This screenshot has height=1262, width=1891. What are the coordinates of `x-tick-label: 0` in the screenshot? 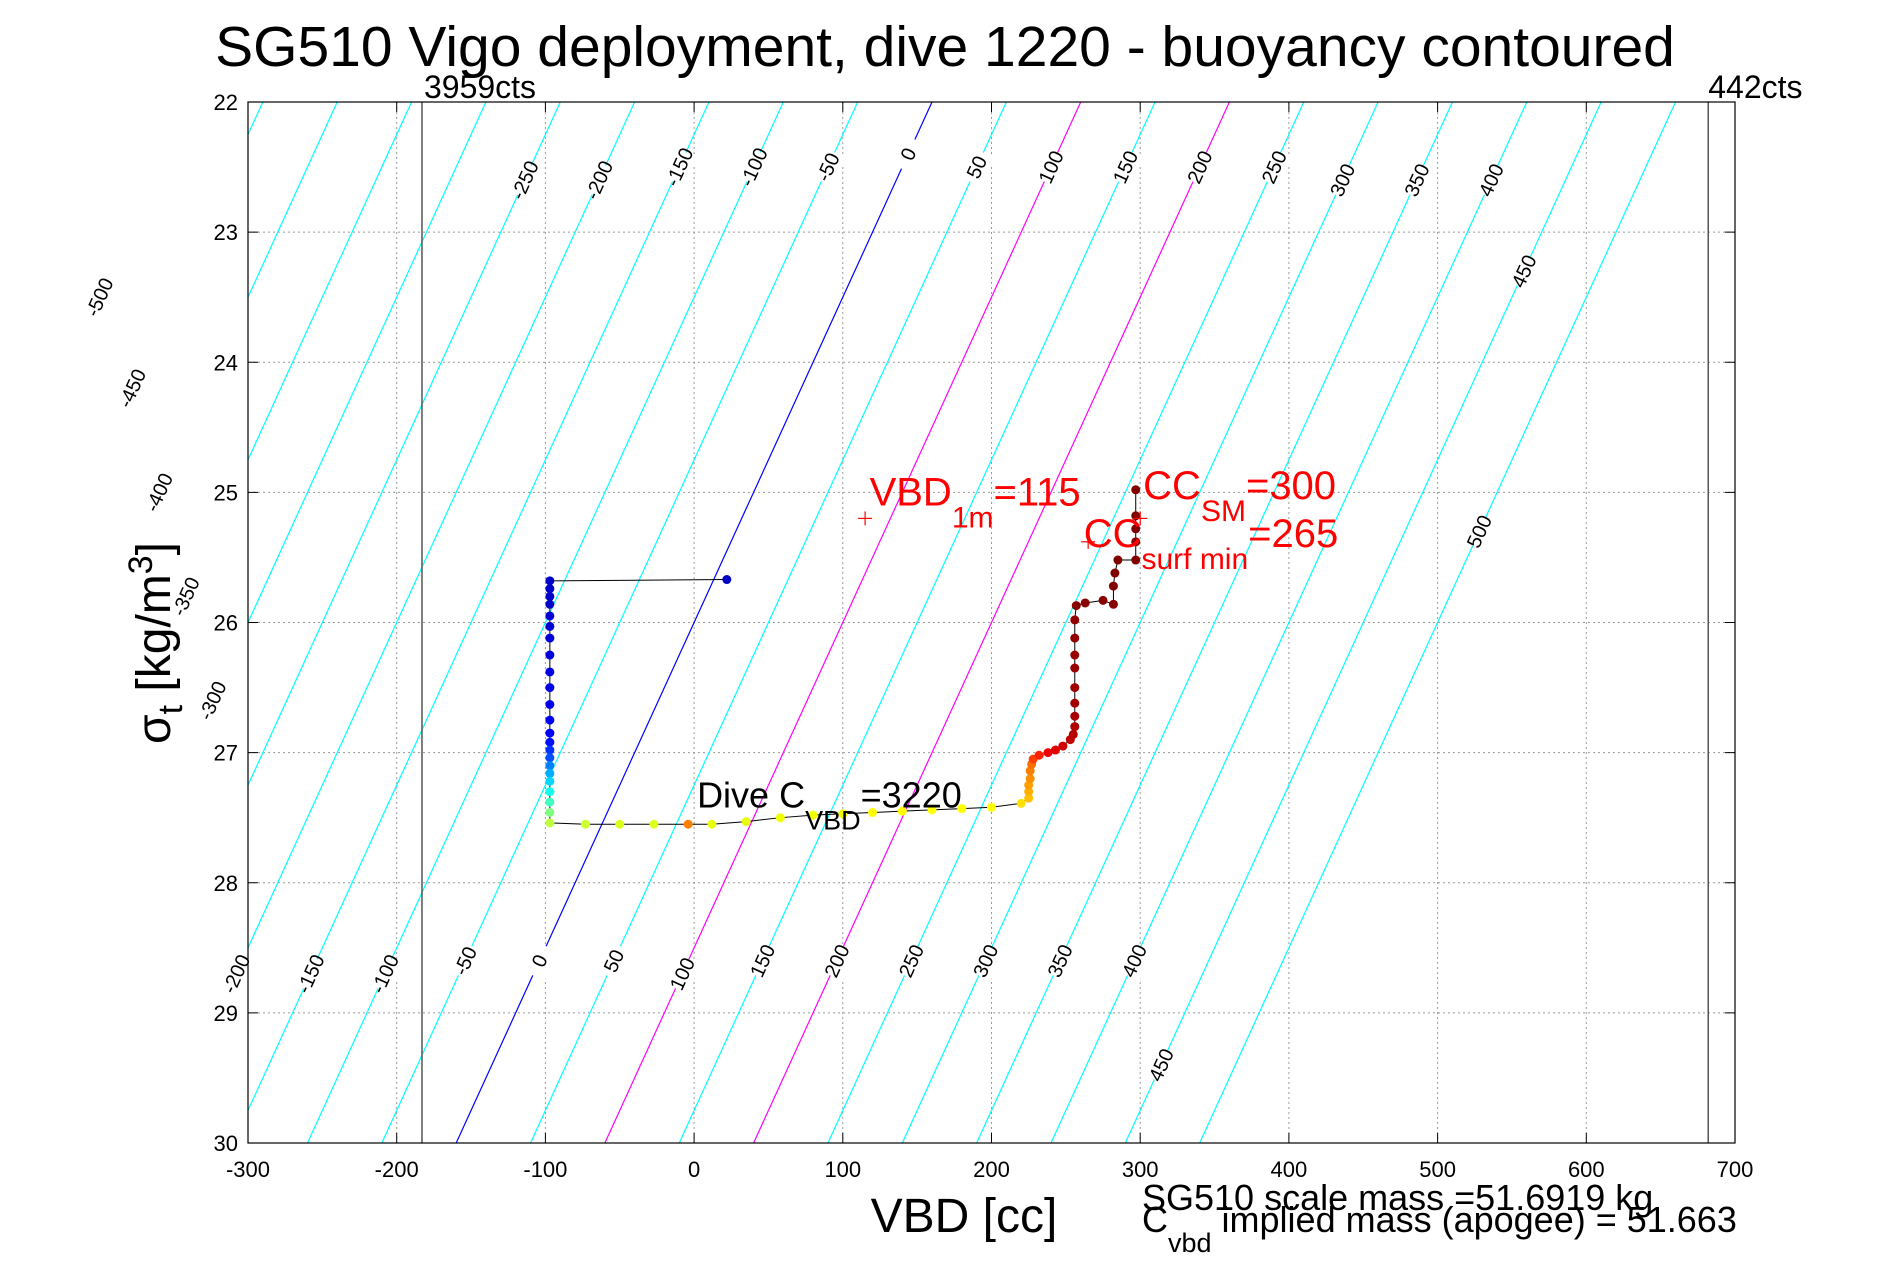 It's located at (694, 1169).